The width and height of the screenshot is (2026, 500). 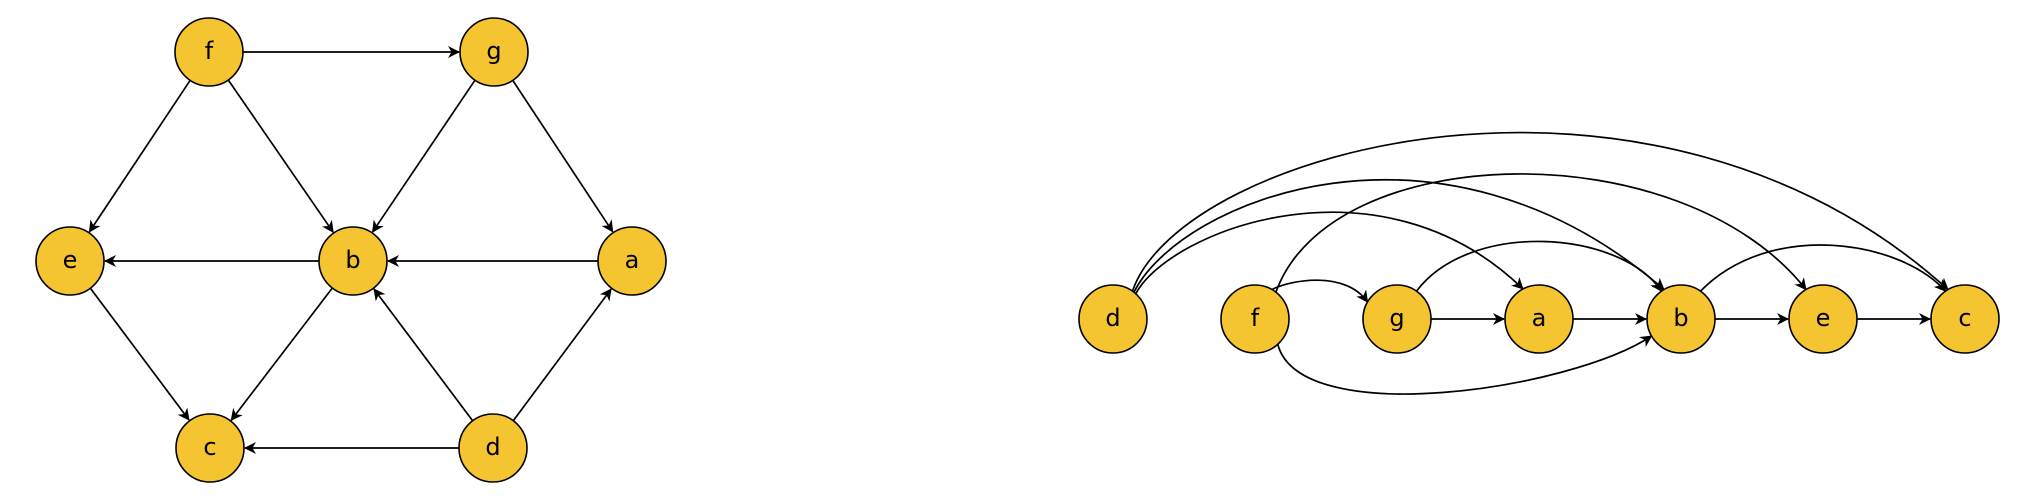 I want to click on right-node-g-circle, so click(x=1397, y=319).